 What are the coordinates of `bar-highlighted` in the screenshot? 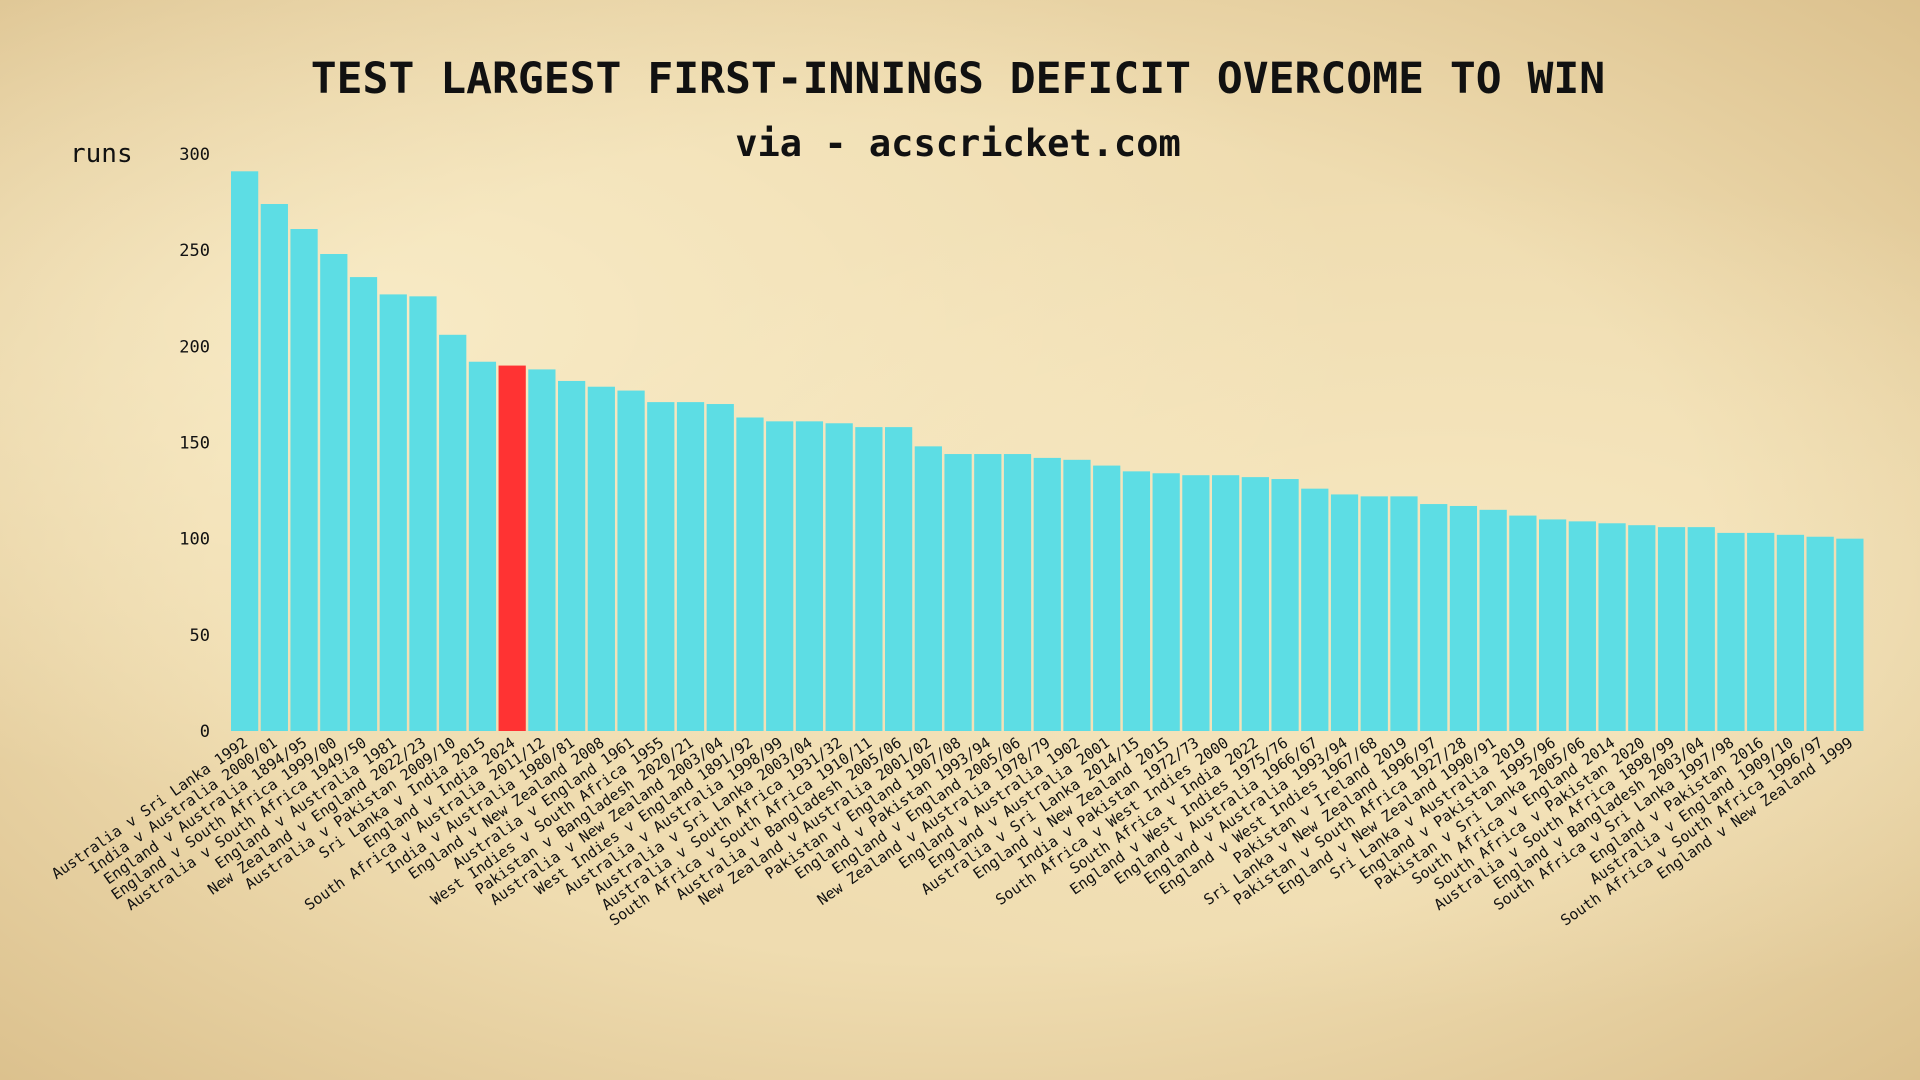 It's located at (512, 548).